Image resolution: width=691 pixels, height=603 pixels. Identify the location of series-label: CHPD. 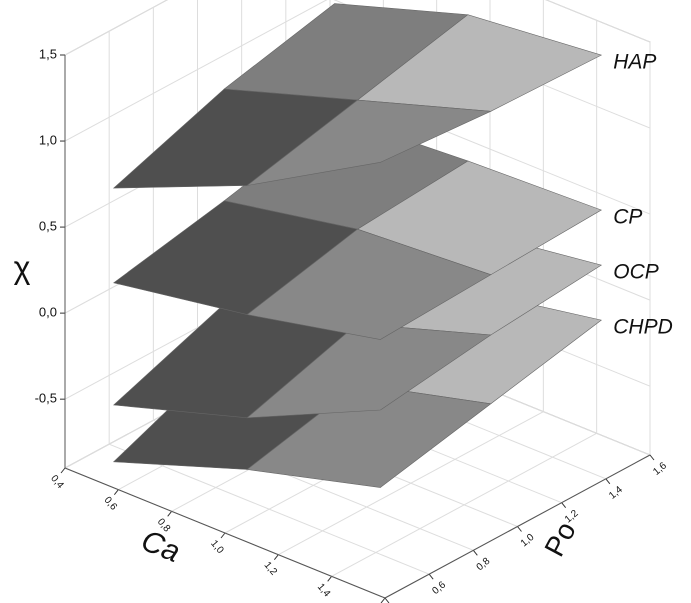
(643, 327).